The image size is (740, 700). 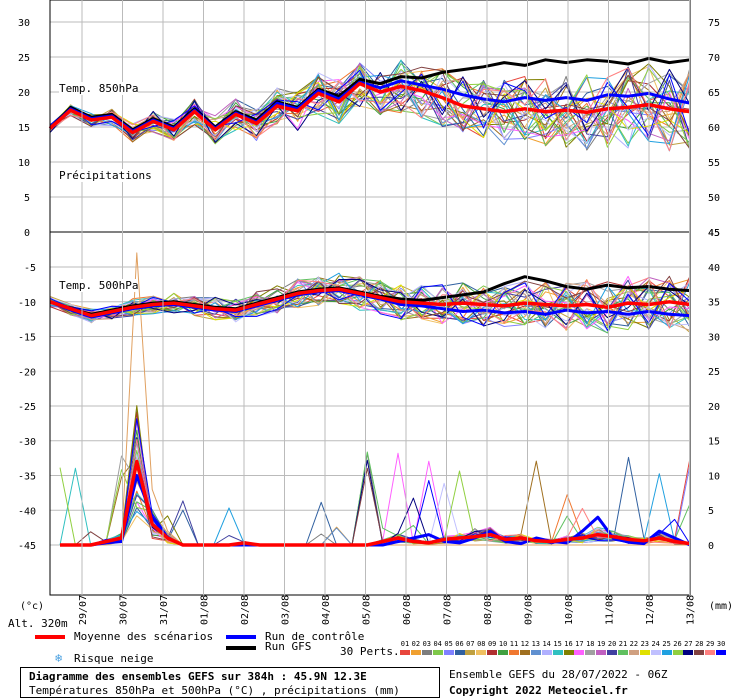 I want to click on legend-snow: Risque neige, so click(x=114, y=658).